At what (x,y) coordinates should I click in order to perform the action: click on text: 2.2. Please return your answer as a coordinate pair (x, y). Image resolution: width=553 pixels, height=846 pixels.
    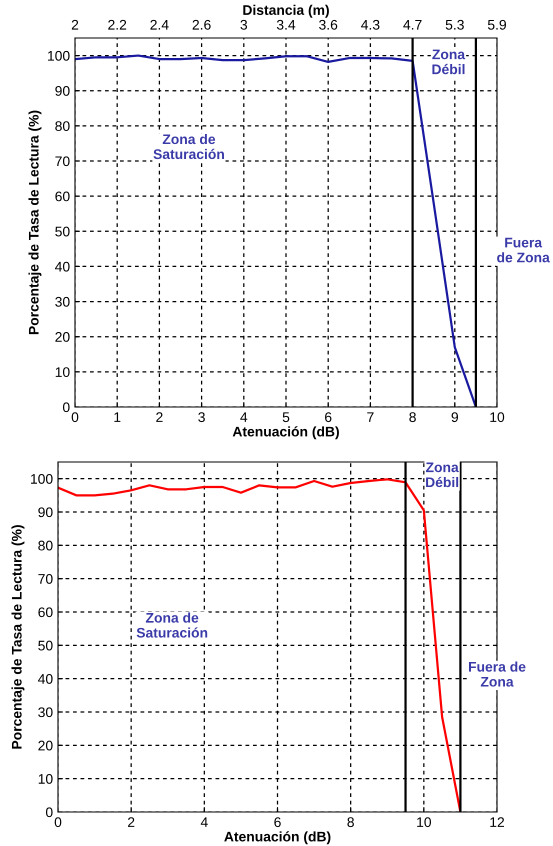
    Looking at the image, I should click on (117, 25).